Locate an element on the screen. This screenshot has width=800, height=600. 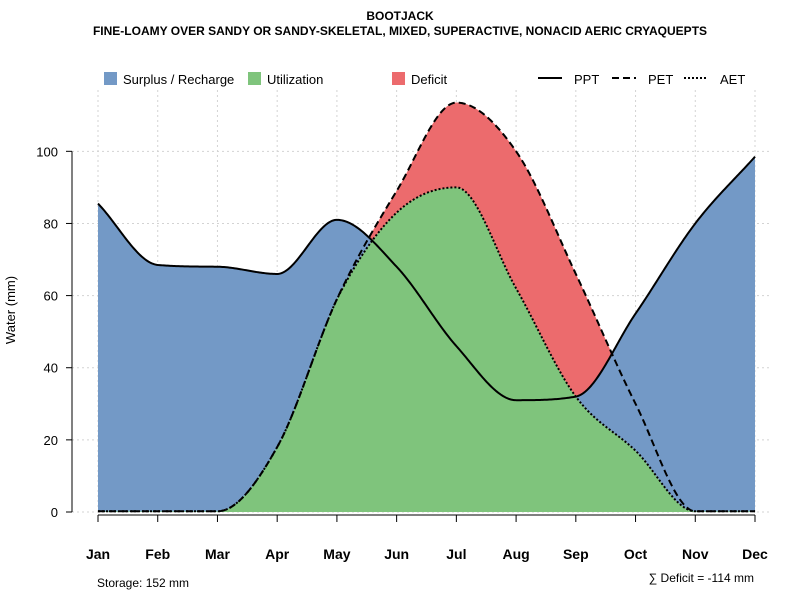
y-axis-label: Water (mm) is located at coordinates (10, 310).